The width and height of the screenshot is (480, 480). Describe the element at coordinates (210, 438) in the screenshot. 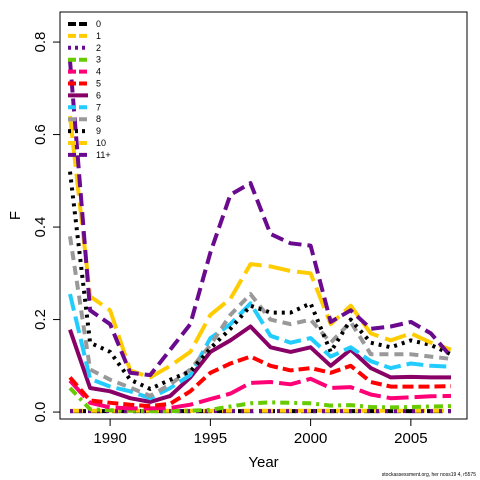

I see `x-tick-label: 1995` at that location.